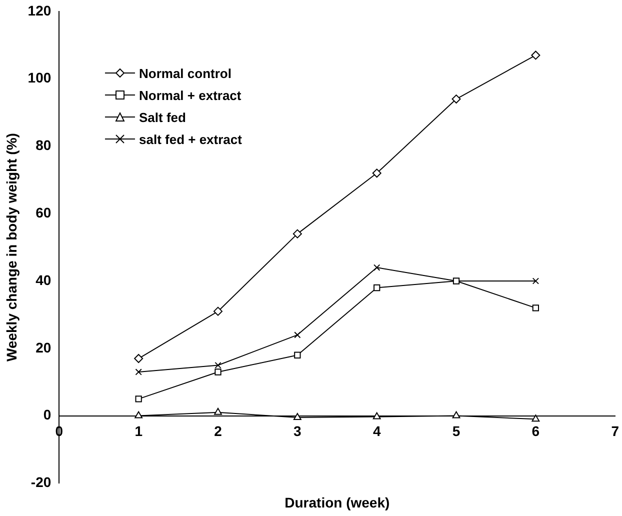  I want to click on x-tick-label: 4, so click(376, 431).